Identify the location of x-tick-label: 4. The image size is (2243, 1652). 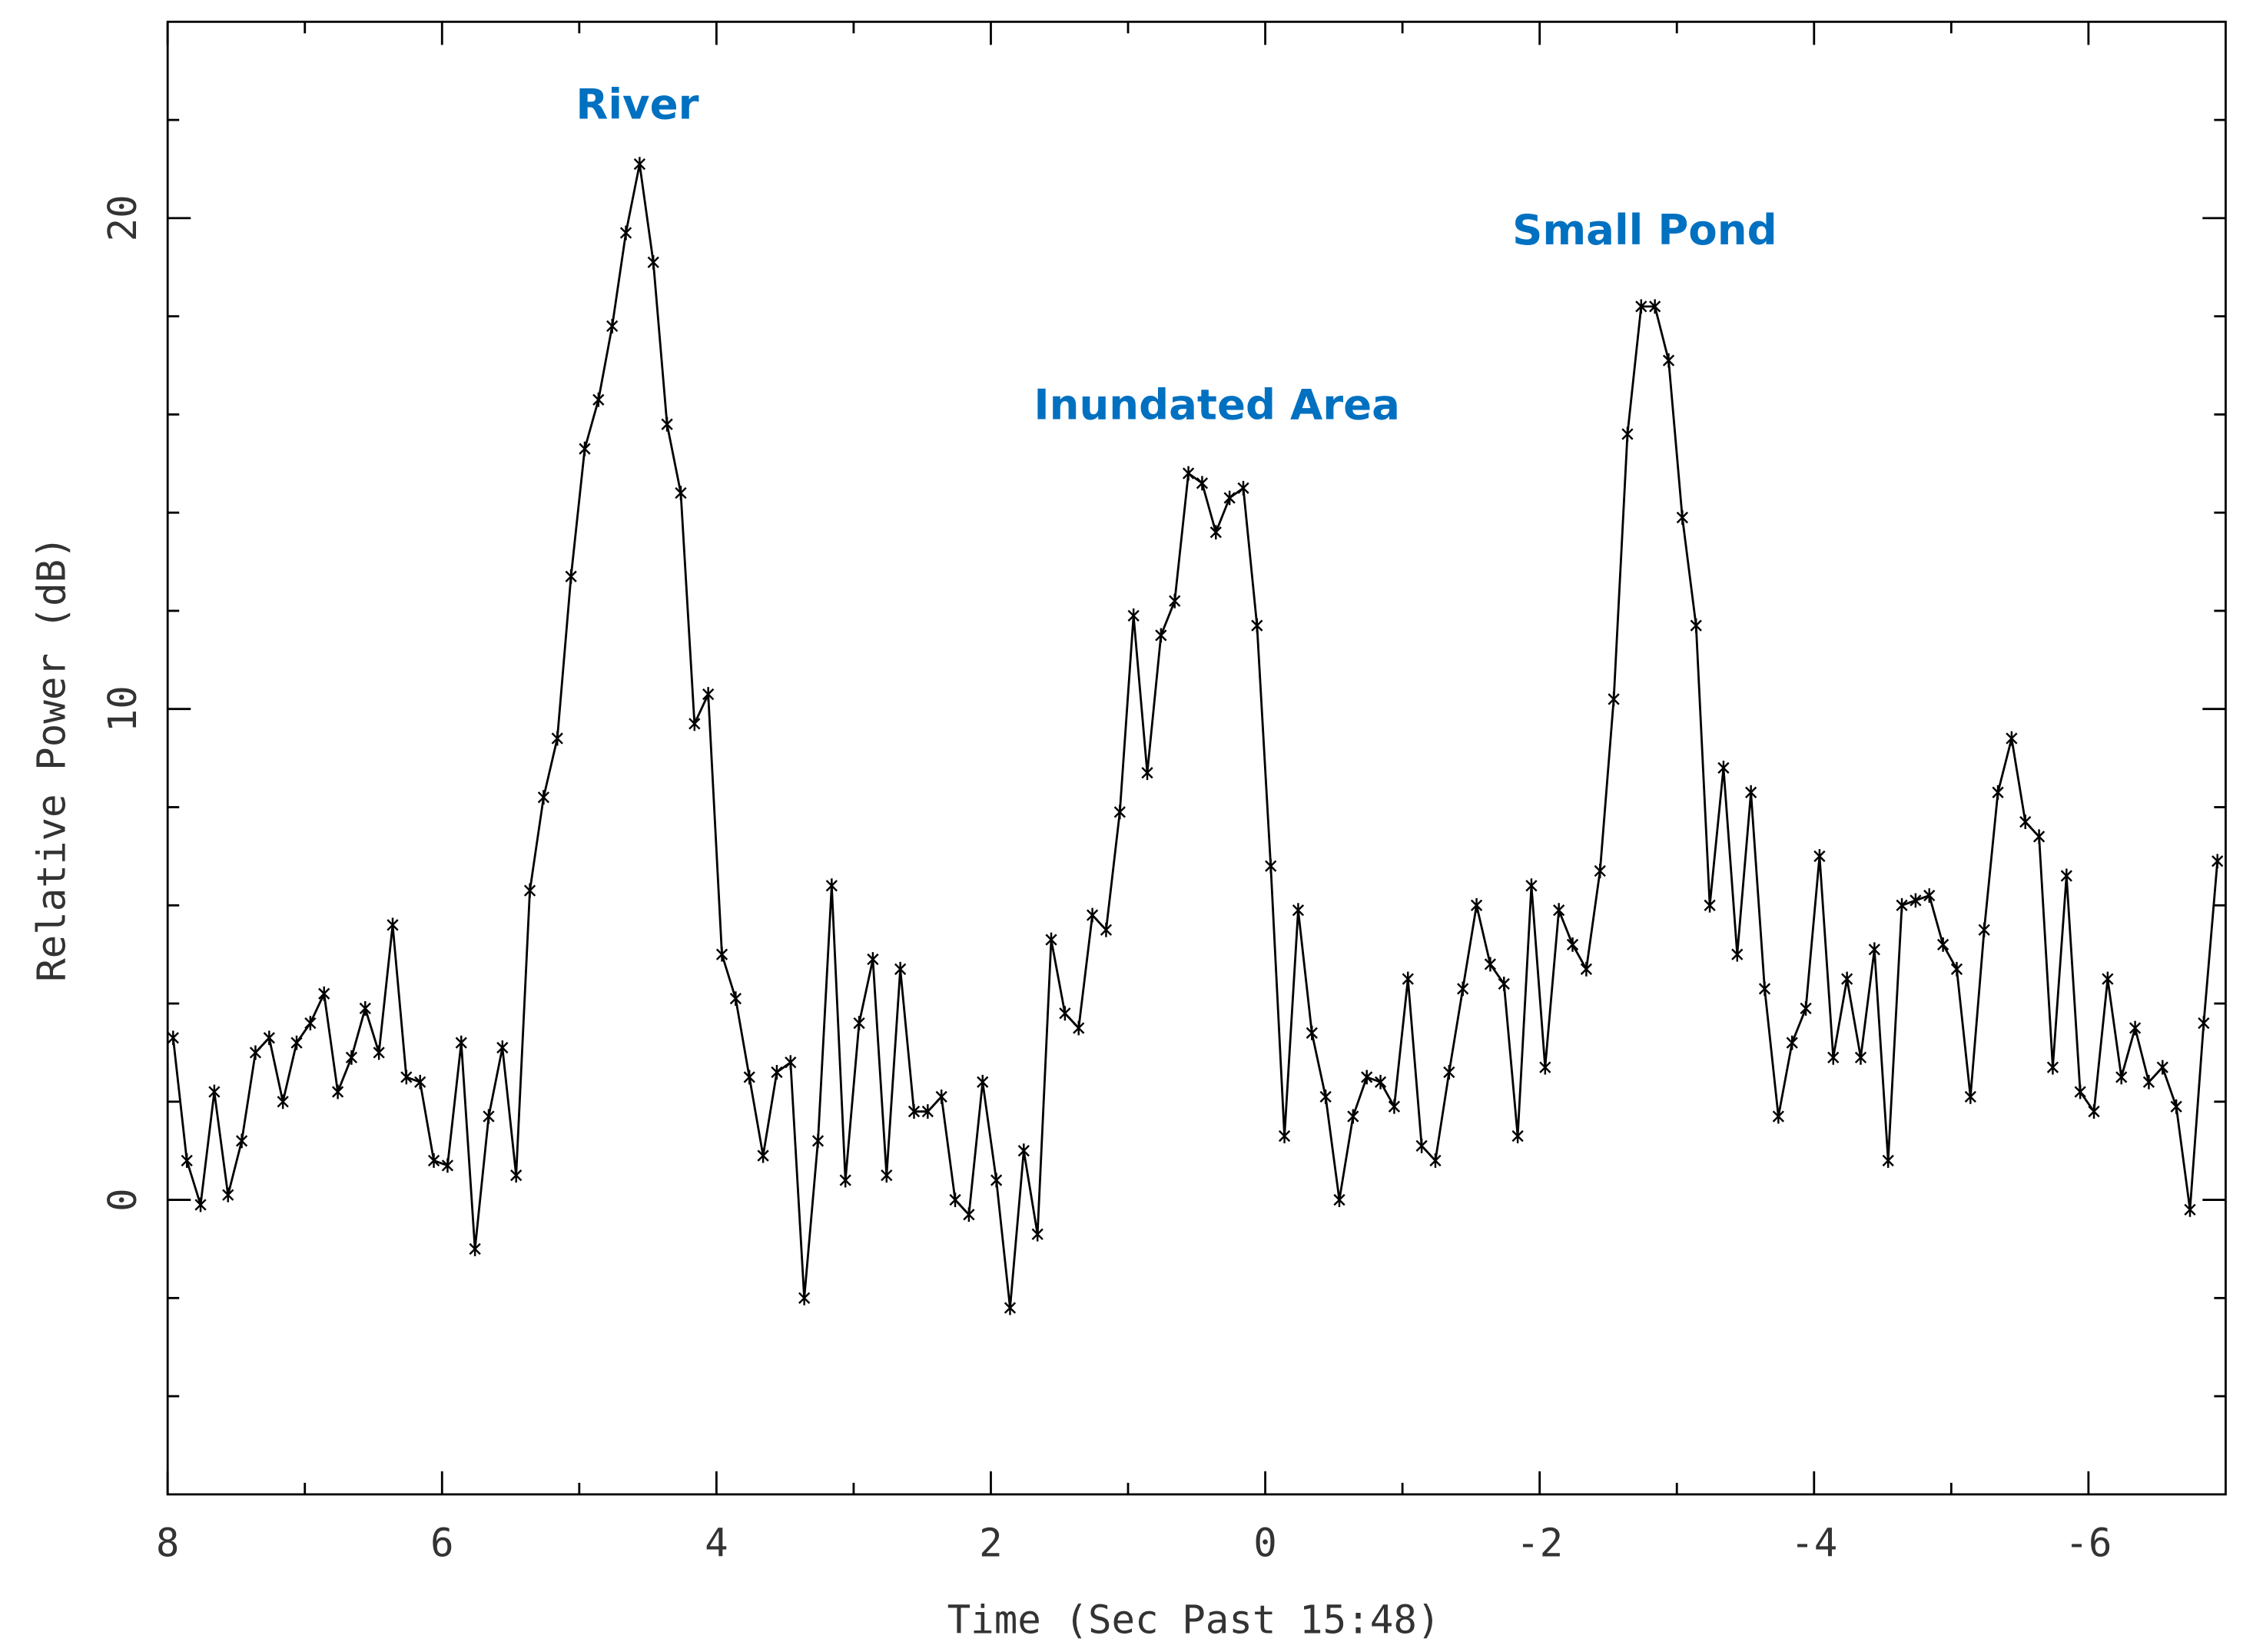
(716, 1543).